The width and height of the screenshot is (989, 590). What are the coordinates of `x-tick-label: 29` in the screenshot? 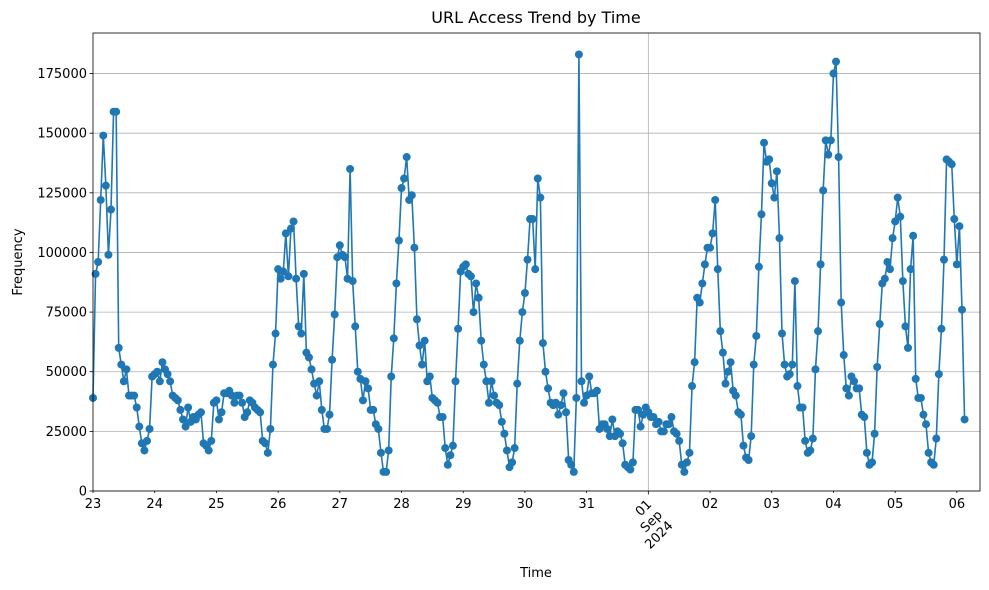 It's located at (463, 504).